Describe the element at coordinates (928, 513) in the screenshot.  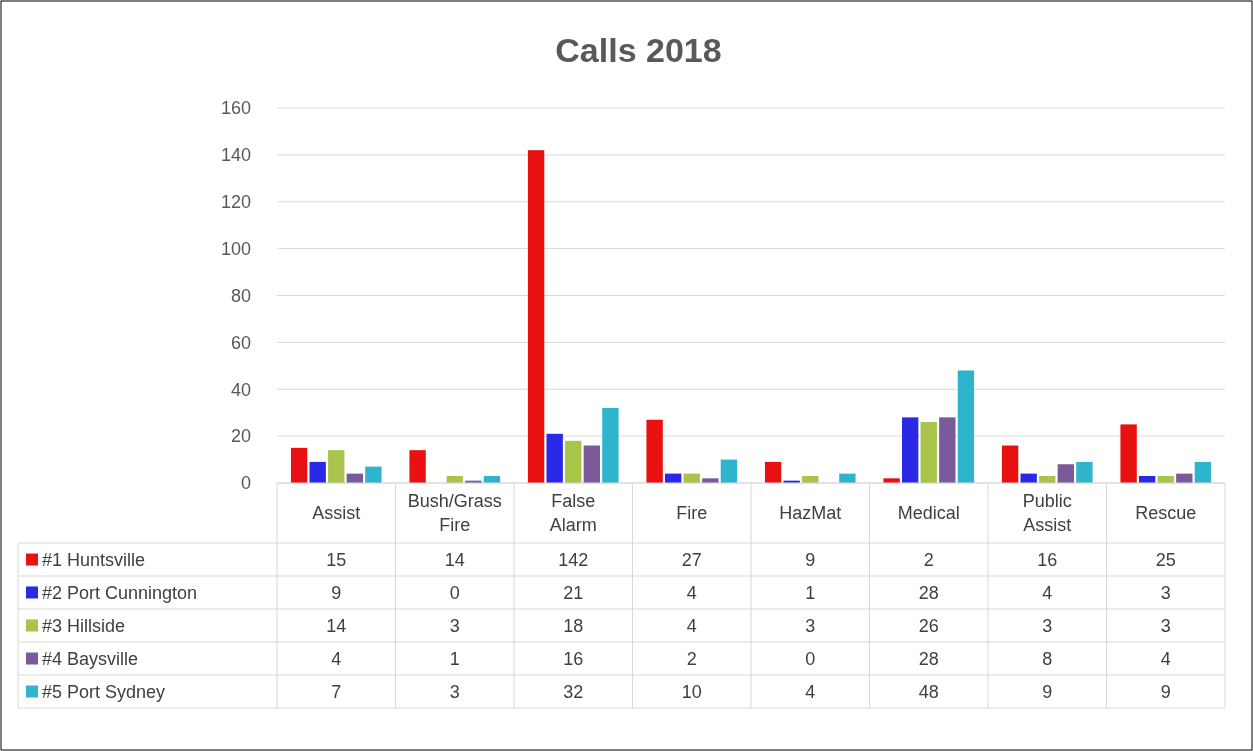
I see `x-tick-label: Medical` at that location.